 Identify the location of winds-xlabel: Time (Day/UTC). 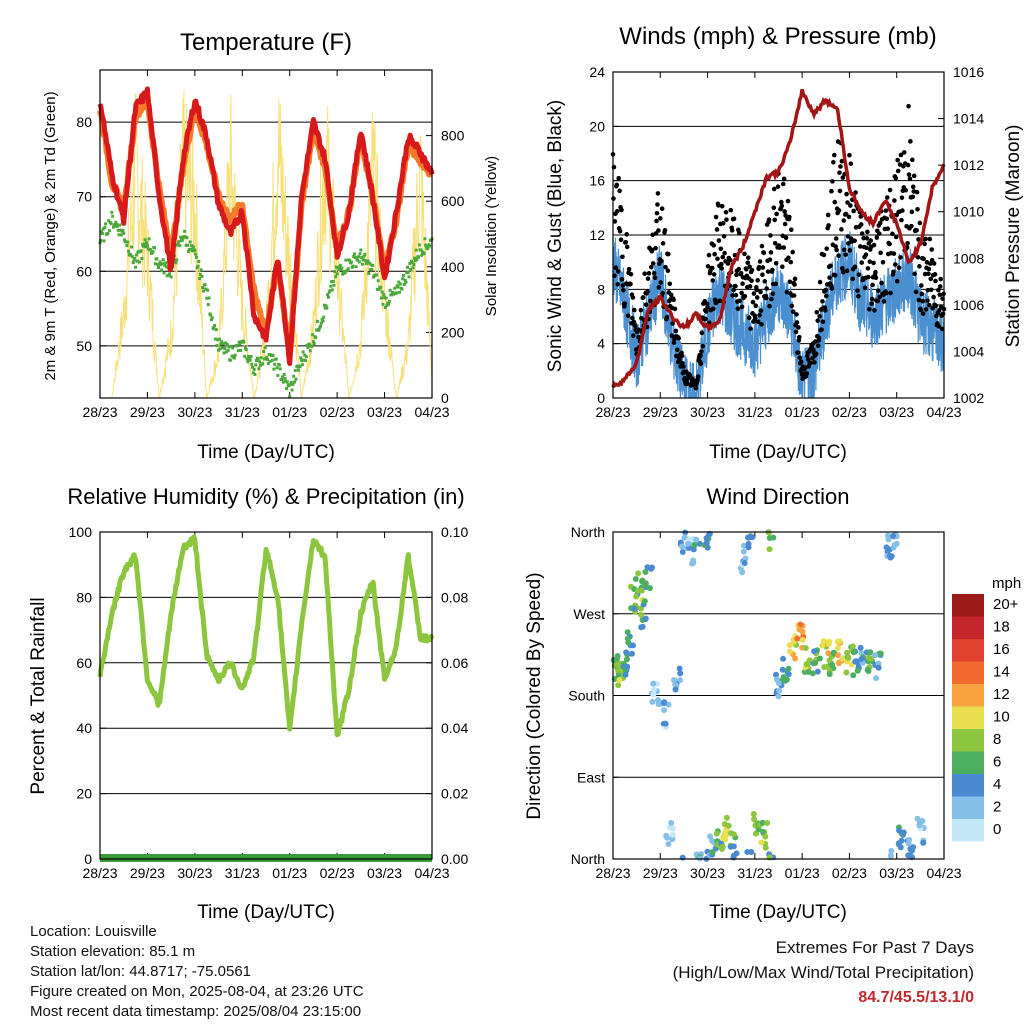
(778, 452).